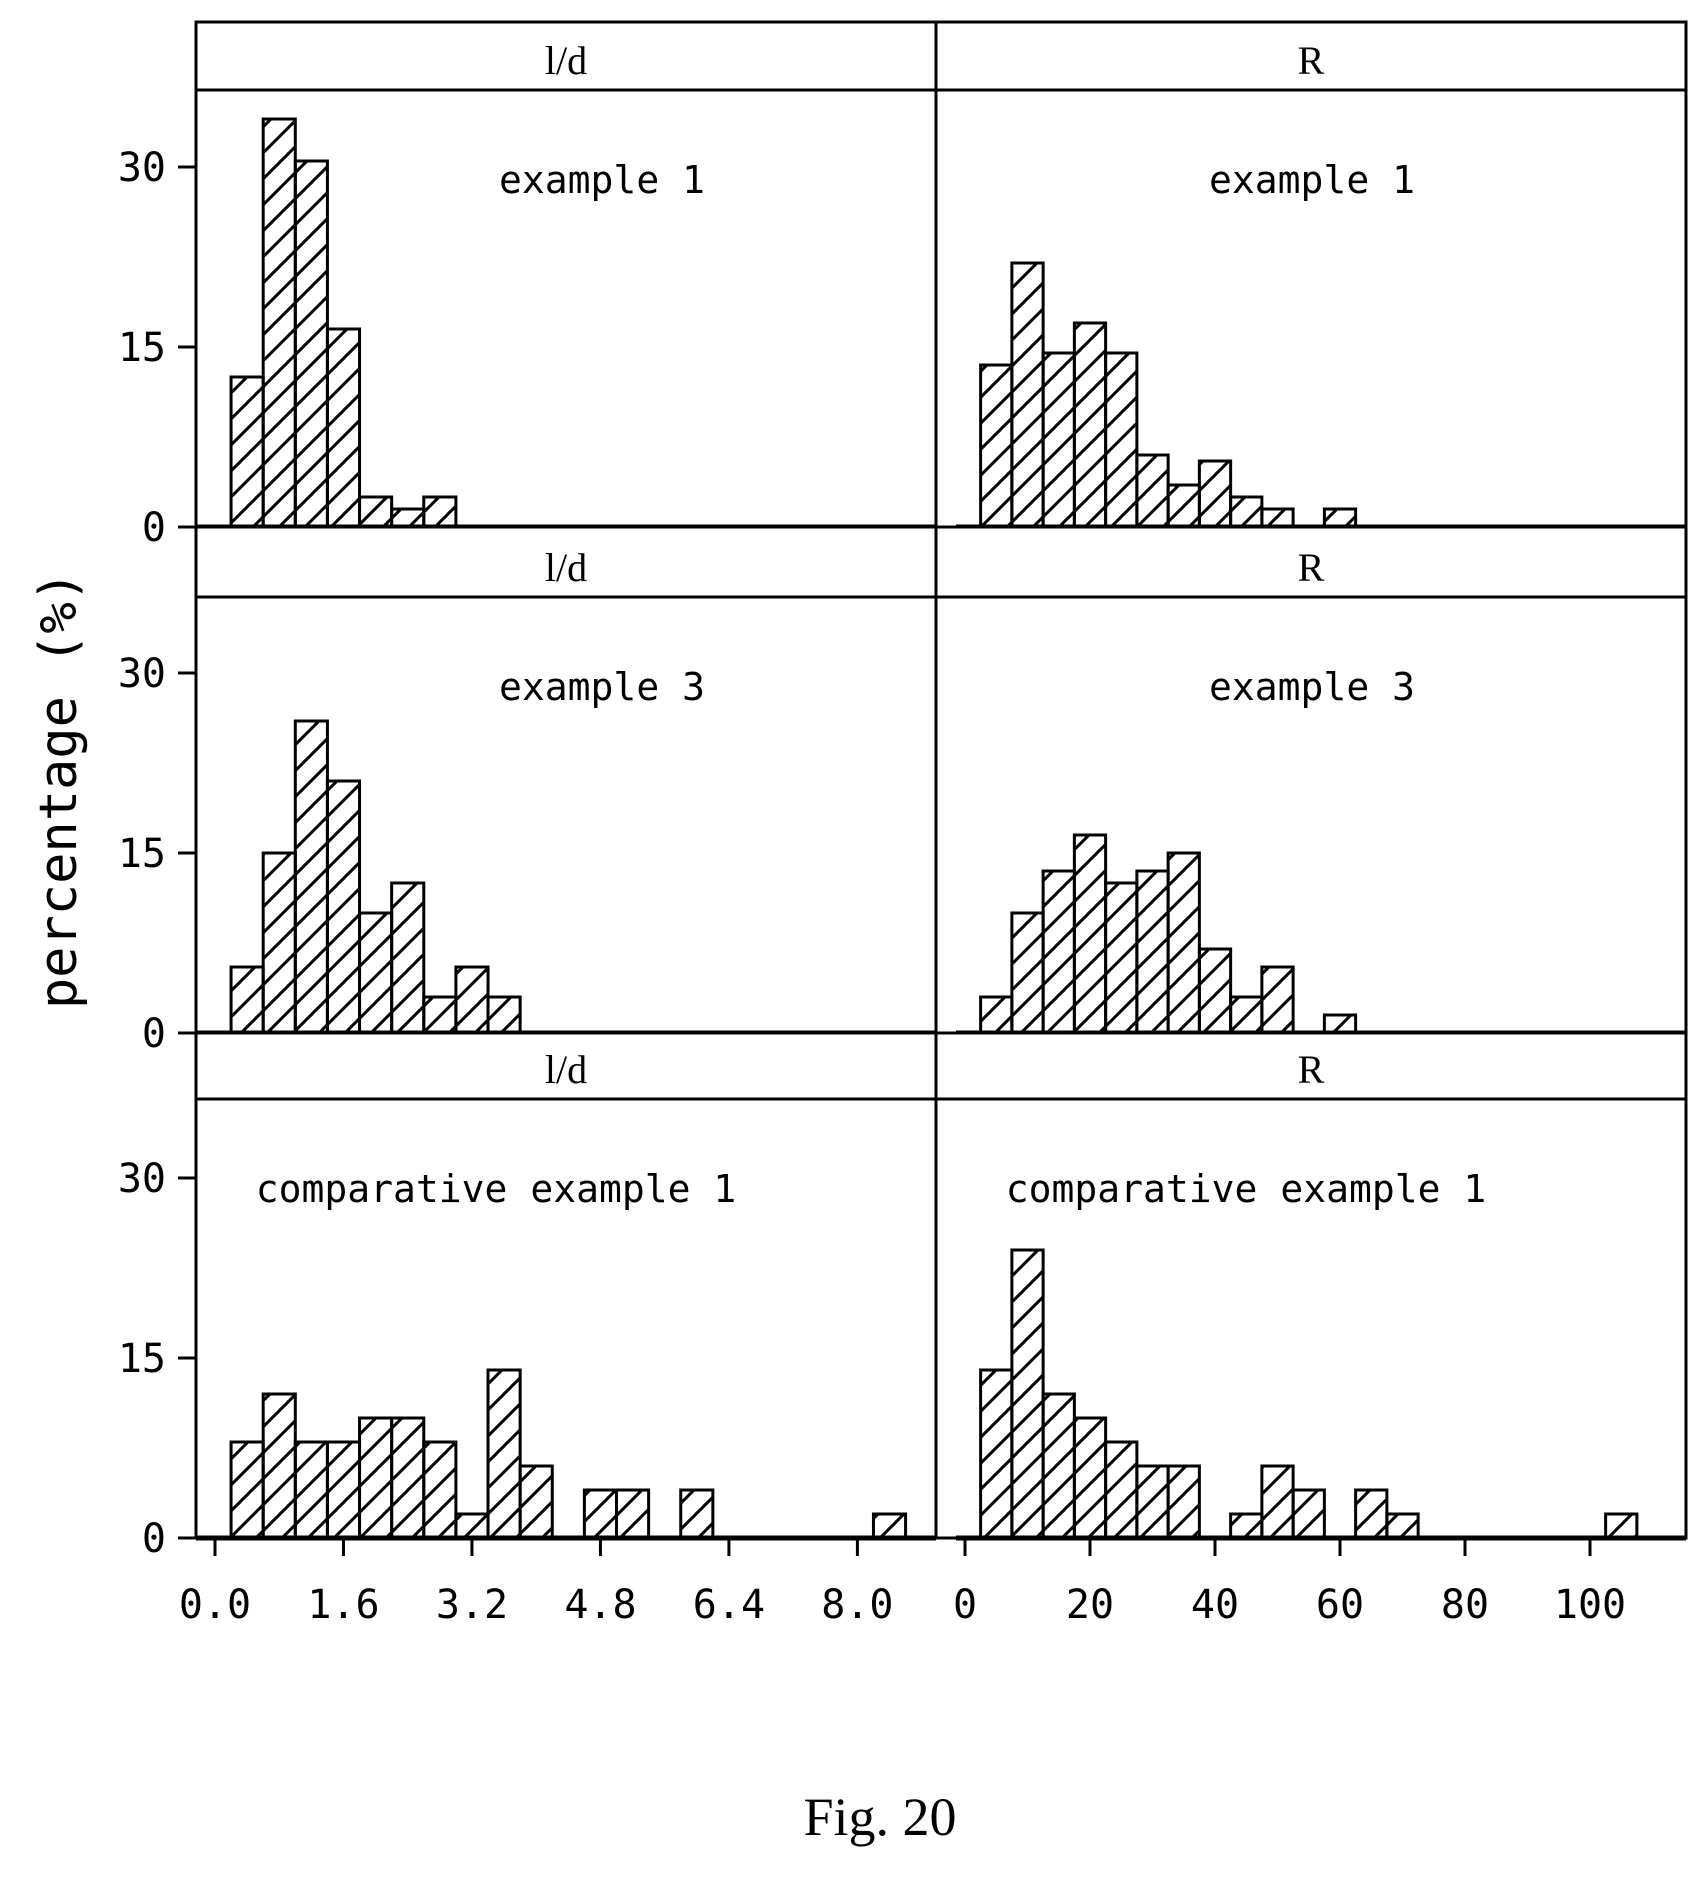  I want to click on figure-caption: Fig. 20, so click(879, 1817).